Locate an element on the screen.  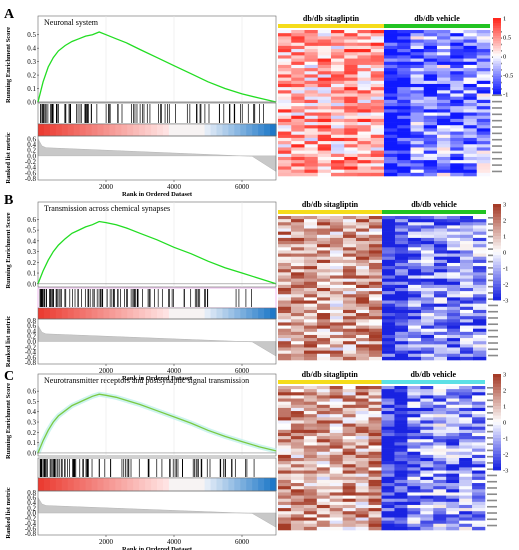
scale-label: 2 is located at coordinates (504, 391).